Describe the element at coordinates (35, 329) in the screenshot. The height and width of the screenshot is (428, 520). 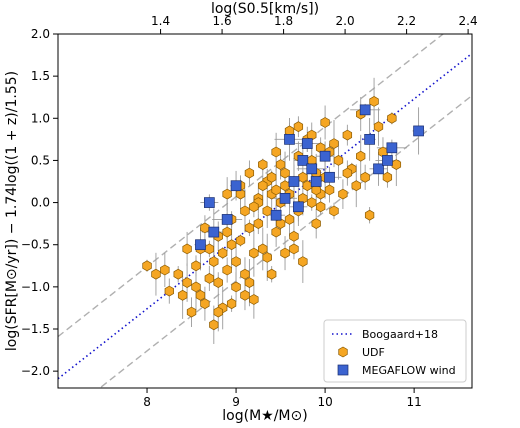
I see `y-tick-label: −1.5` at that location.